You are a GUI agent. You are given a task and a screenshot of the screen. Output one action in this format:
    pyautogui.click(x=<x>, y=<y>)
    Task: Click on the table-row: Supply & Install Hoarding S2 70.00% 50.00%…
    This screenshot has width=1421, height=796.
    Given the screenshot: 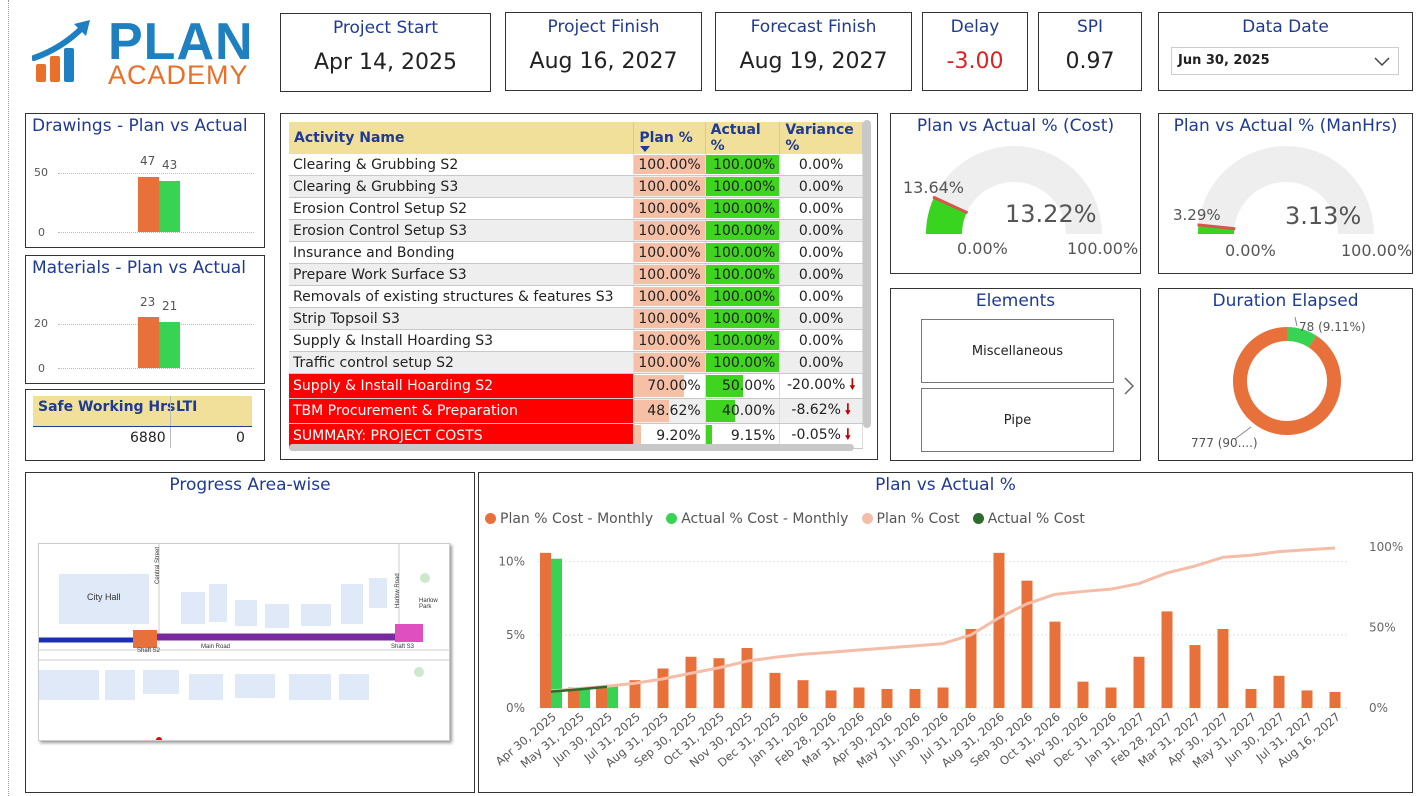 What is the action you would take?
    pyautogui.click(x=576, y=386)
    